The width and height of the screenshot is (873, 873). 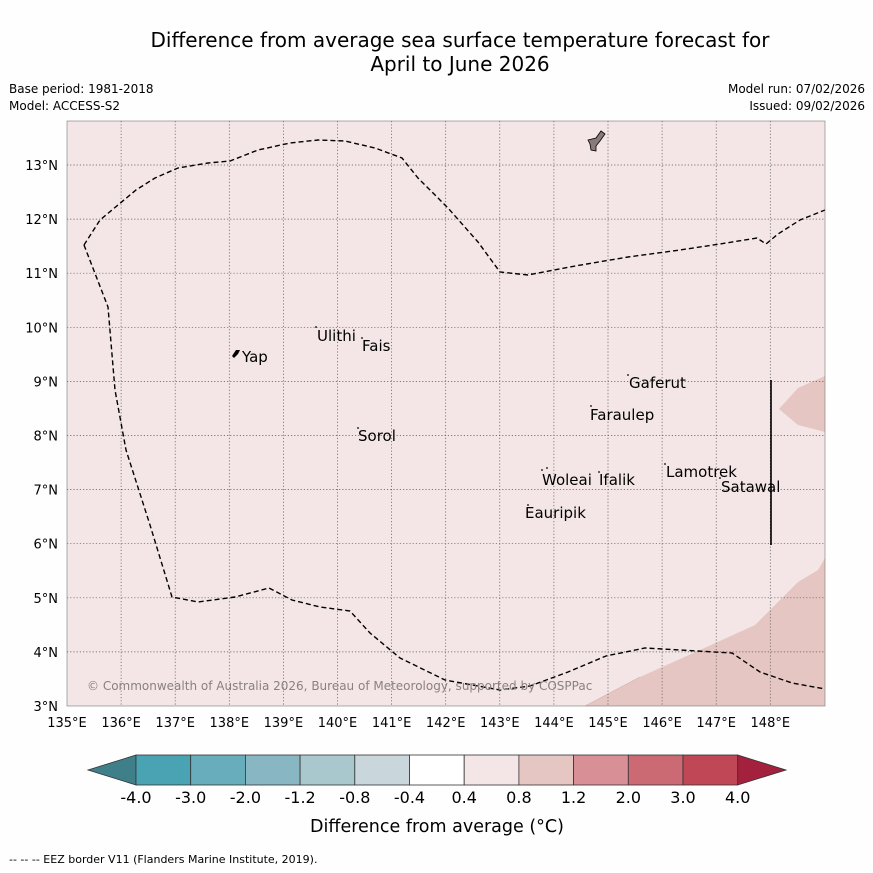 What do you see at coordinates (628, 797) in the screenshot?
I see `colorbar-tick-label: 2.0` at bounding box center [628, 797].